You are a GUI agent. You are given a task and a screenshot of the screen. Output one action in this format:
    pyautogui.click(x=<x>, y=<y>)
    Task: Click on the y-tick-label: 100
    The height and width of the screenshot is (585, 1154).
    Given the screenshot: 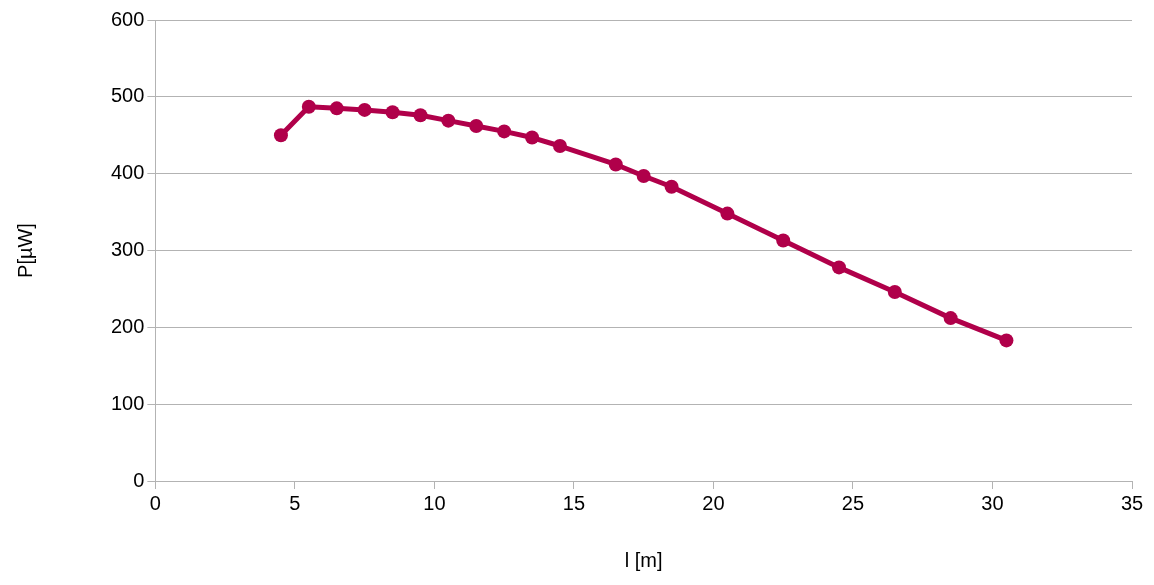 What is the action you would take?
    pyautogui.click(x=127, y=402)
    